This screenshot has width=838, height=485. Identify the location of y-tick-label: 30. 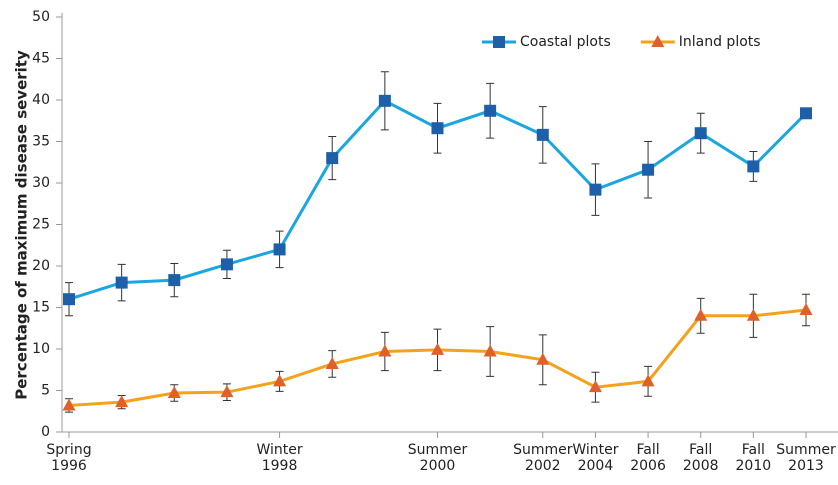
(41, 183).